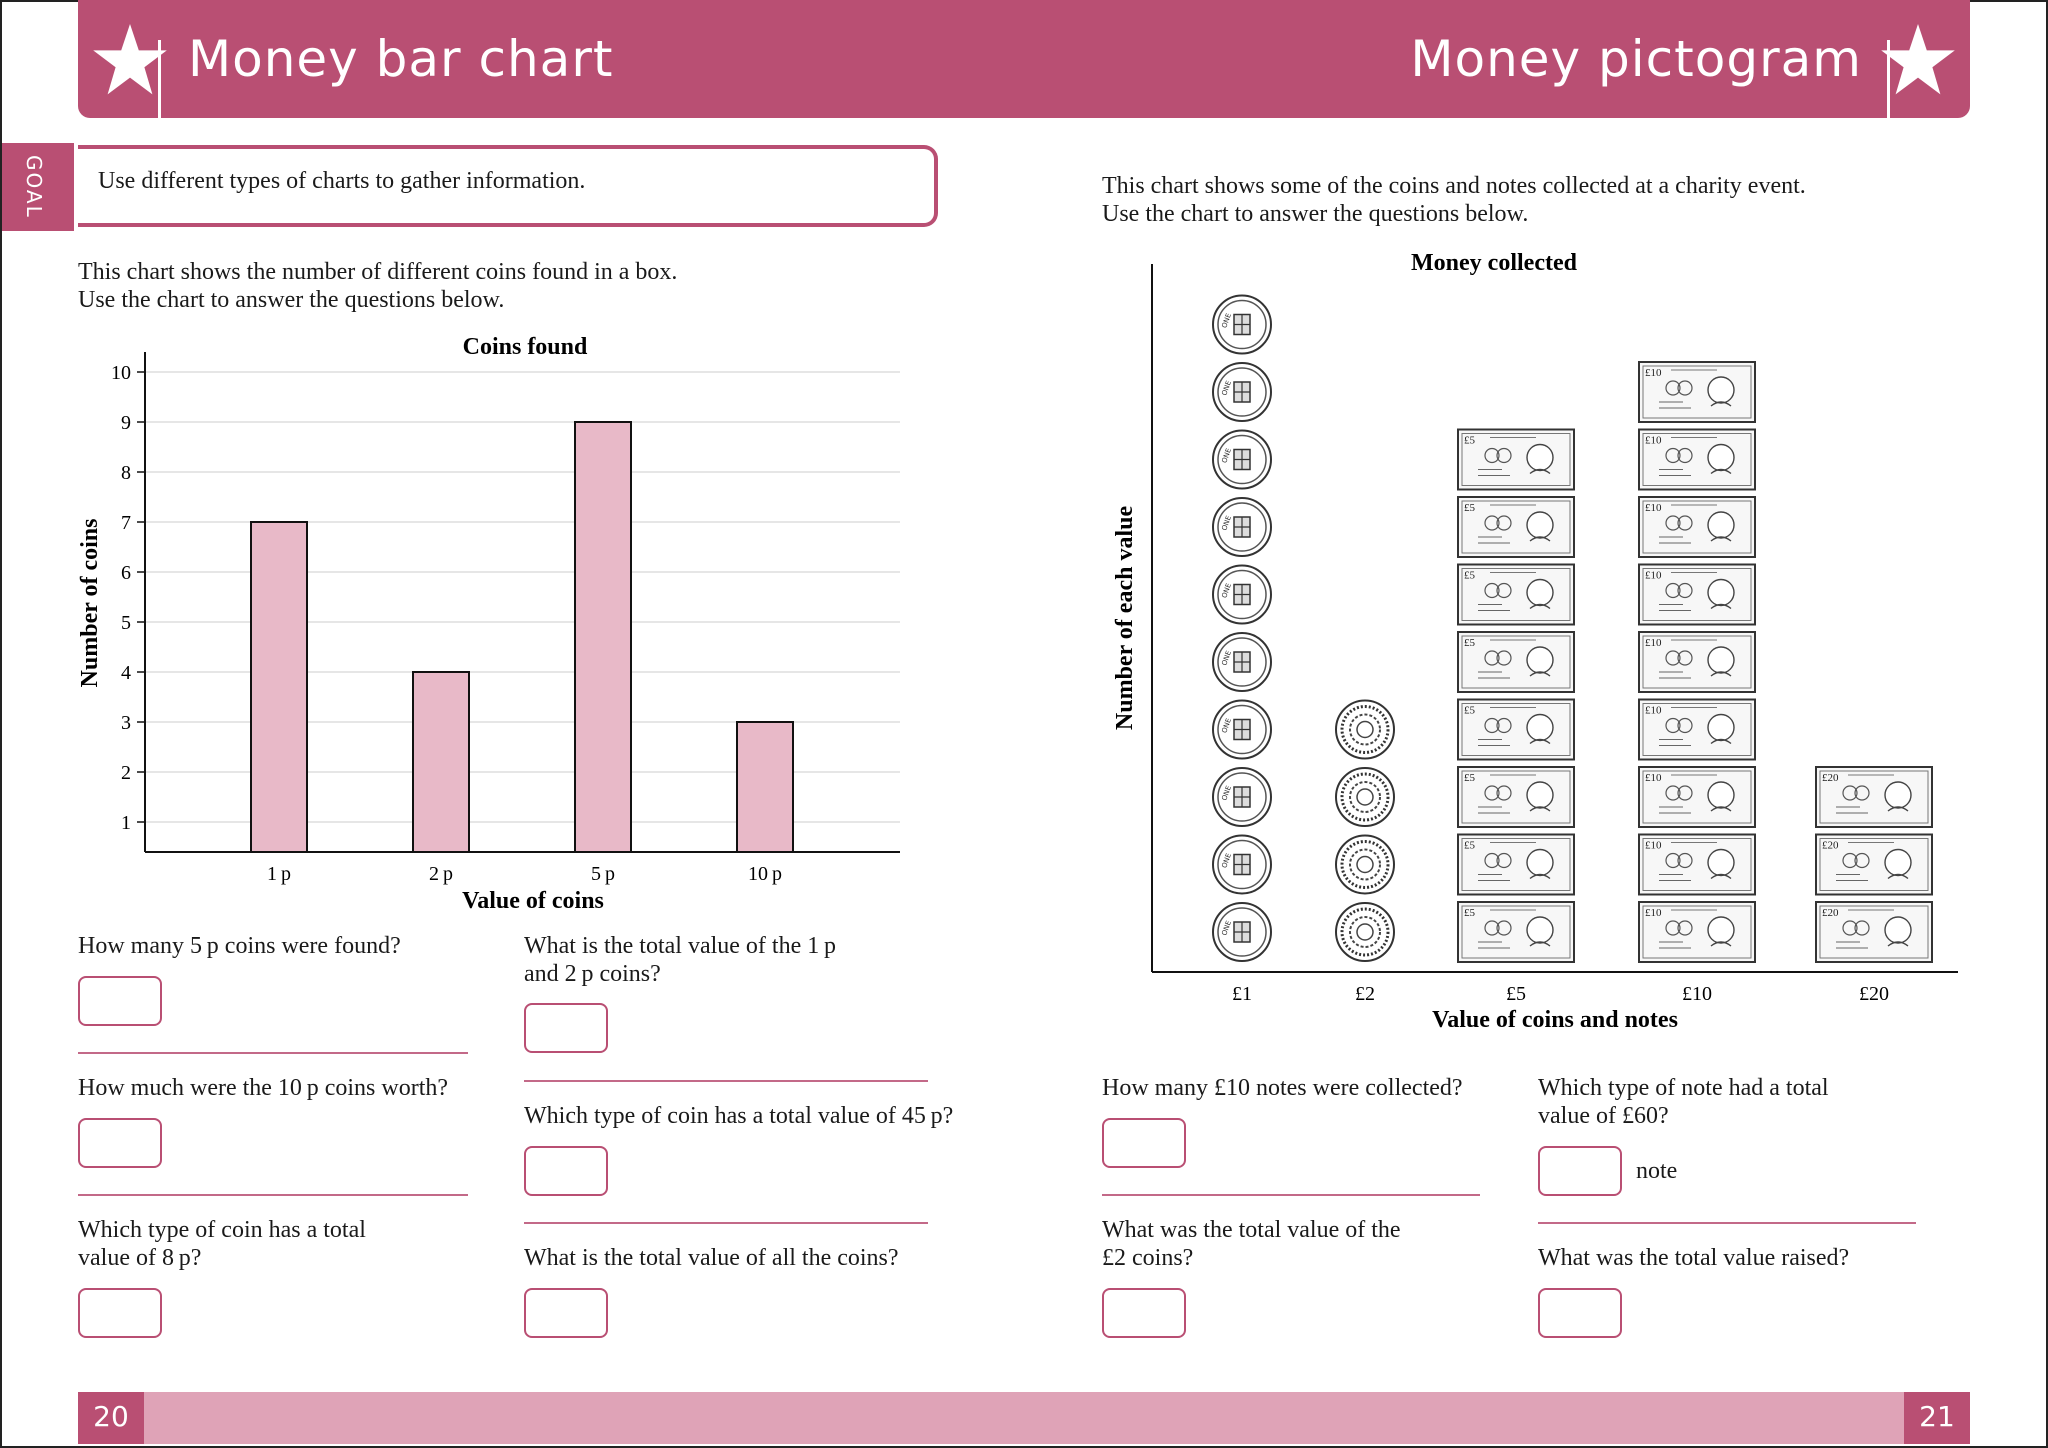 This screenshot has width=2048, height=1448. Describe the element at coordinates (121, 373) in the screenshot. I see `y-tick-label: 10` at that location.